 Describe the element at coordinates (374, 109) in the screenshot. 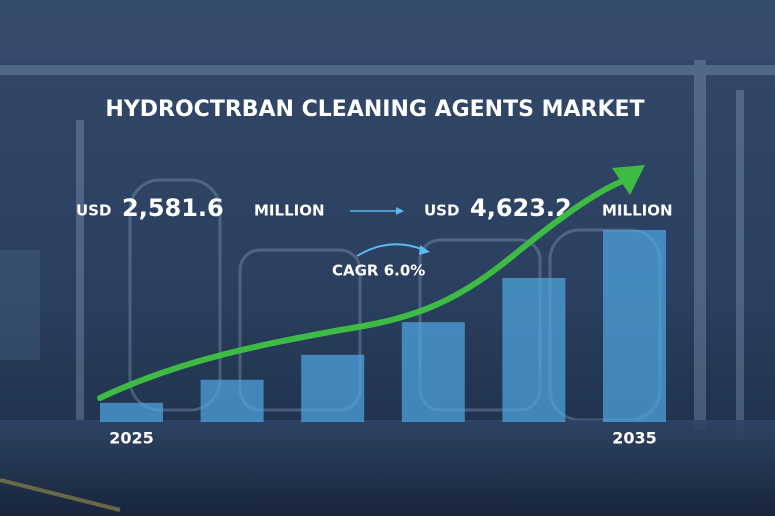

I see `chart-title: HYDROCTRBAN CLEANING AGENTS MARKET` at that location.